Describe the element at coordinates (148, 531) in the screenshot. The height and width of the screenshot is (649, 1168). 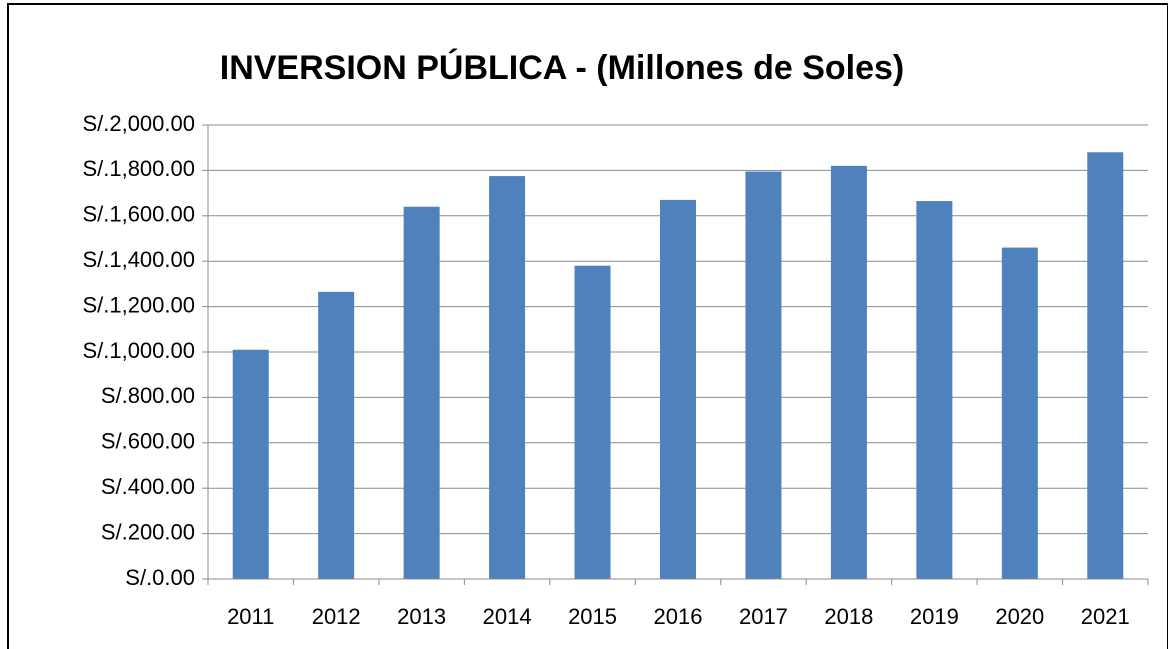
I see `y-tick-label: S/.200.00` at that location.